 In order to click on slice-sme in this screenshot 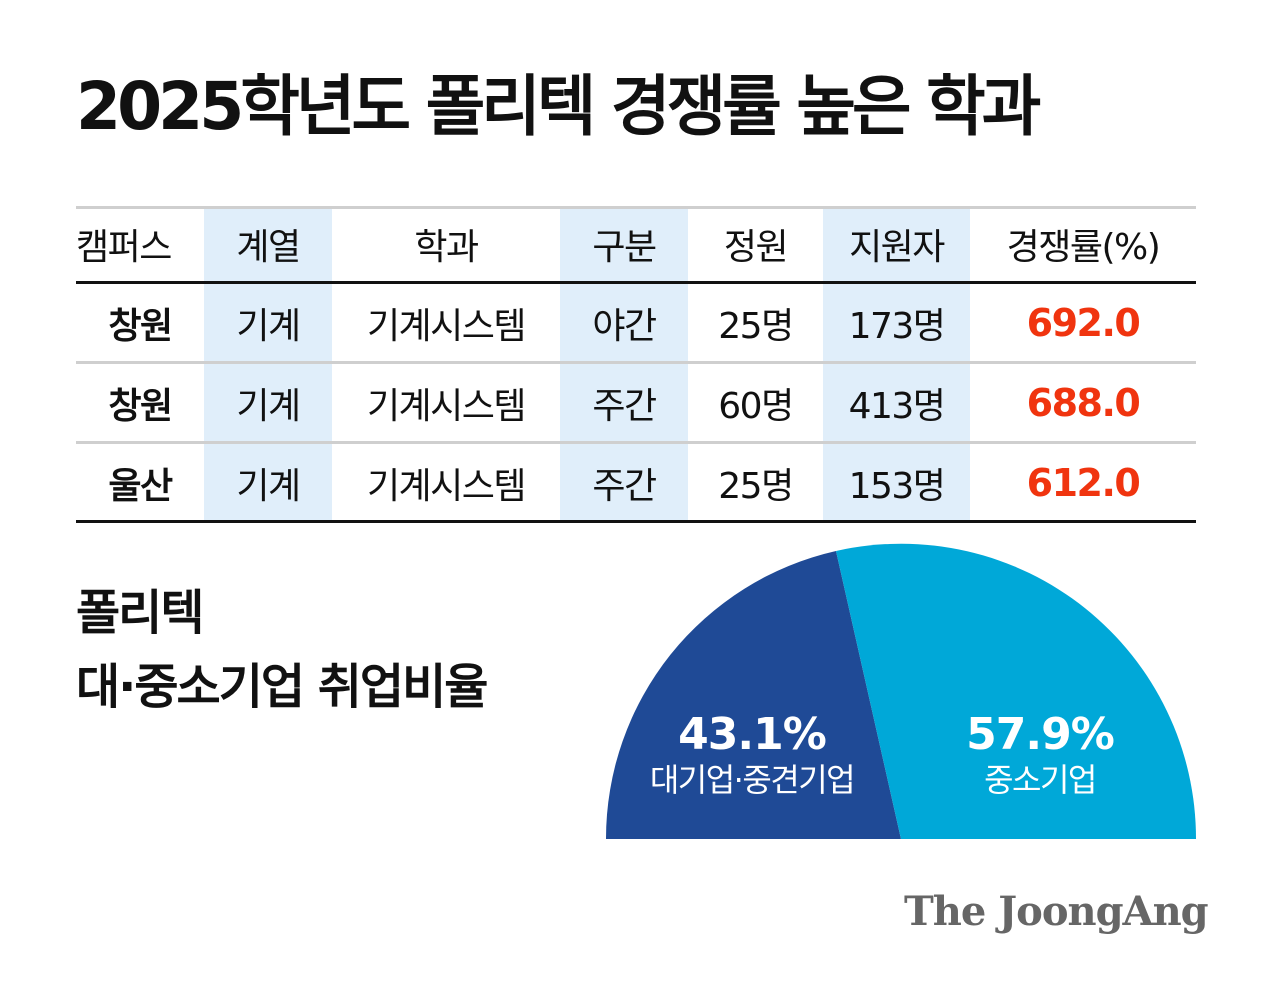, I will do `click(1016, 691)`.